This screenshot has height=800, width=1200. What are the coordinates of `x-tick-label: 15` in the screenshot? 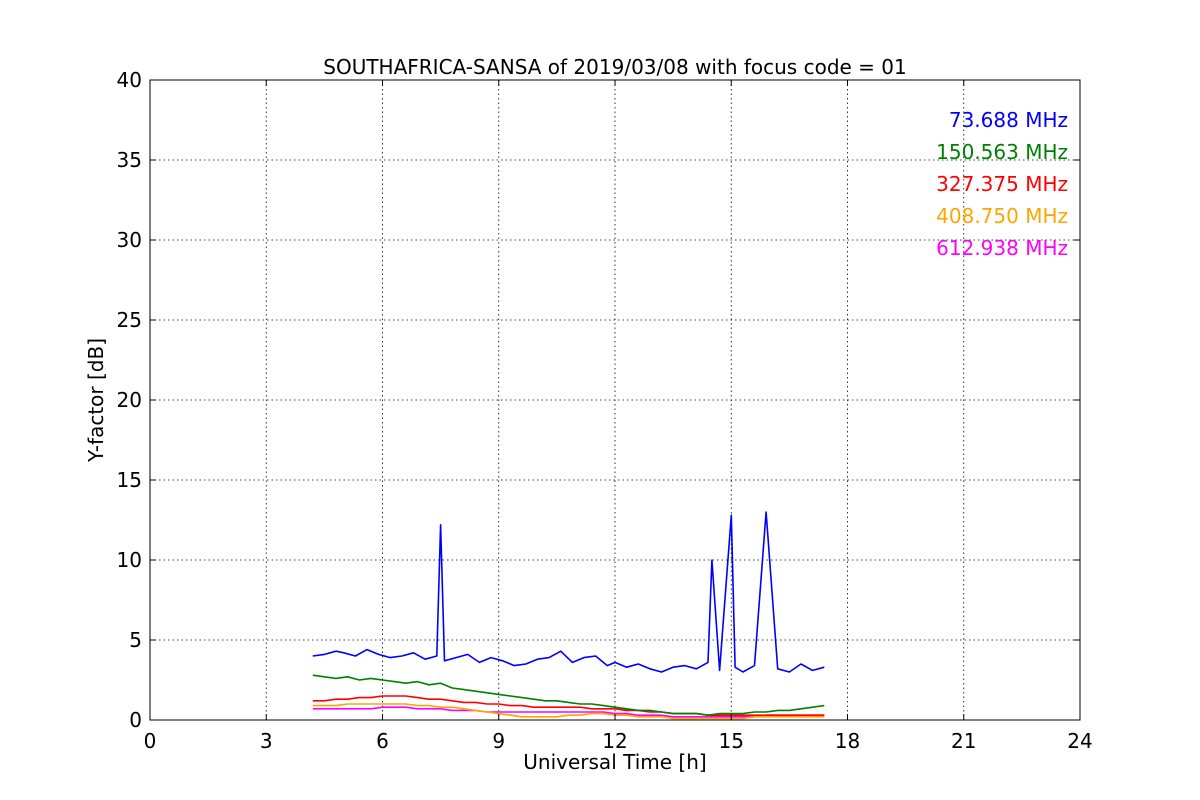 It's located at (731, 741).